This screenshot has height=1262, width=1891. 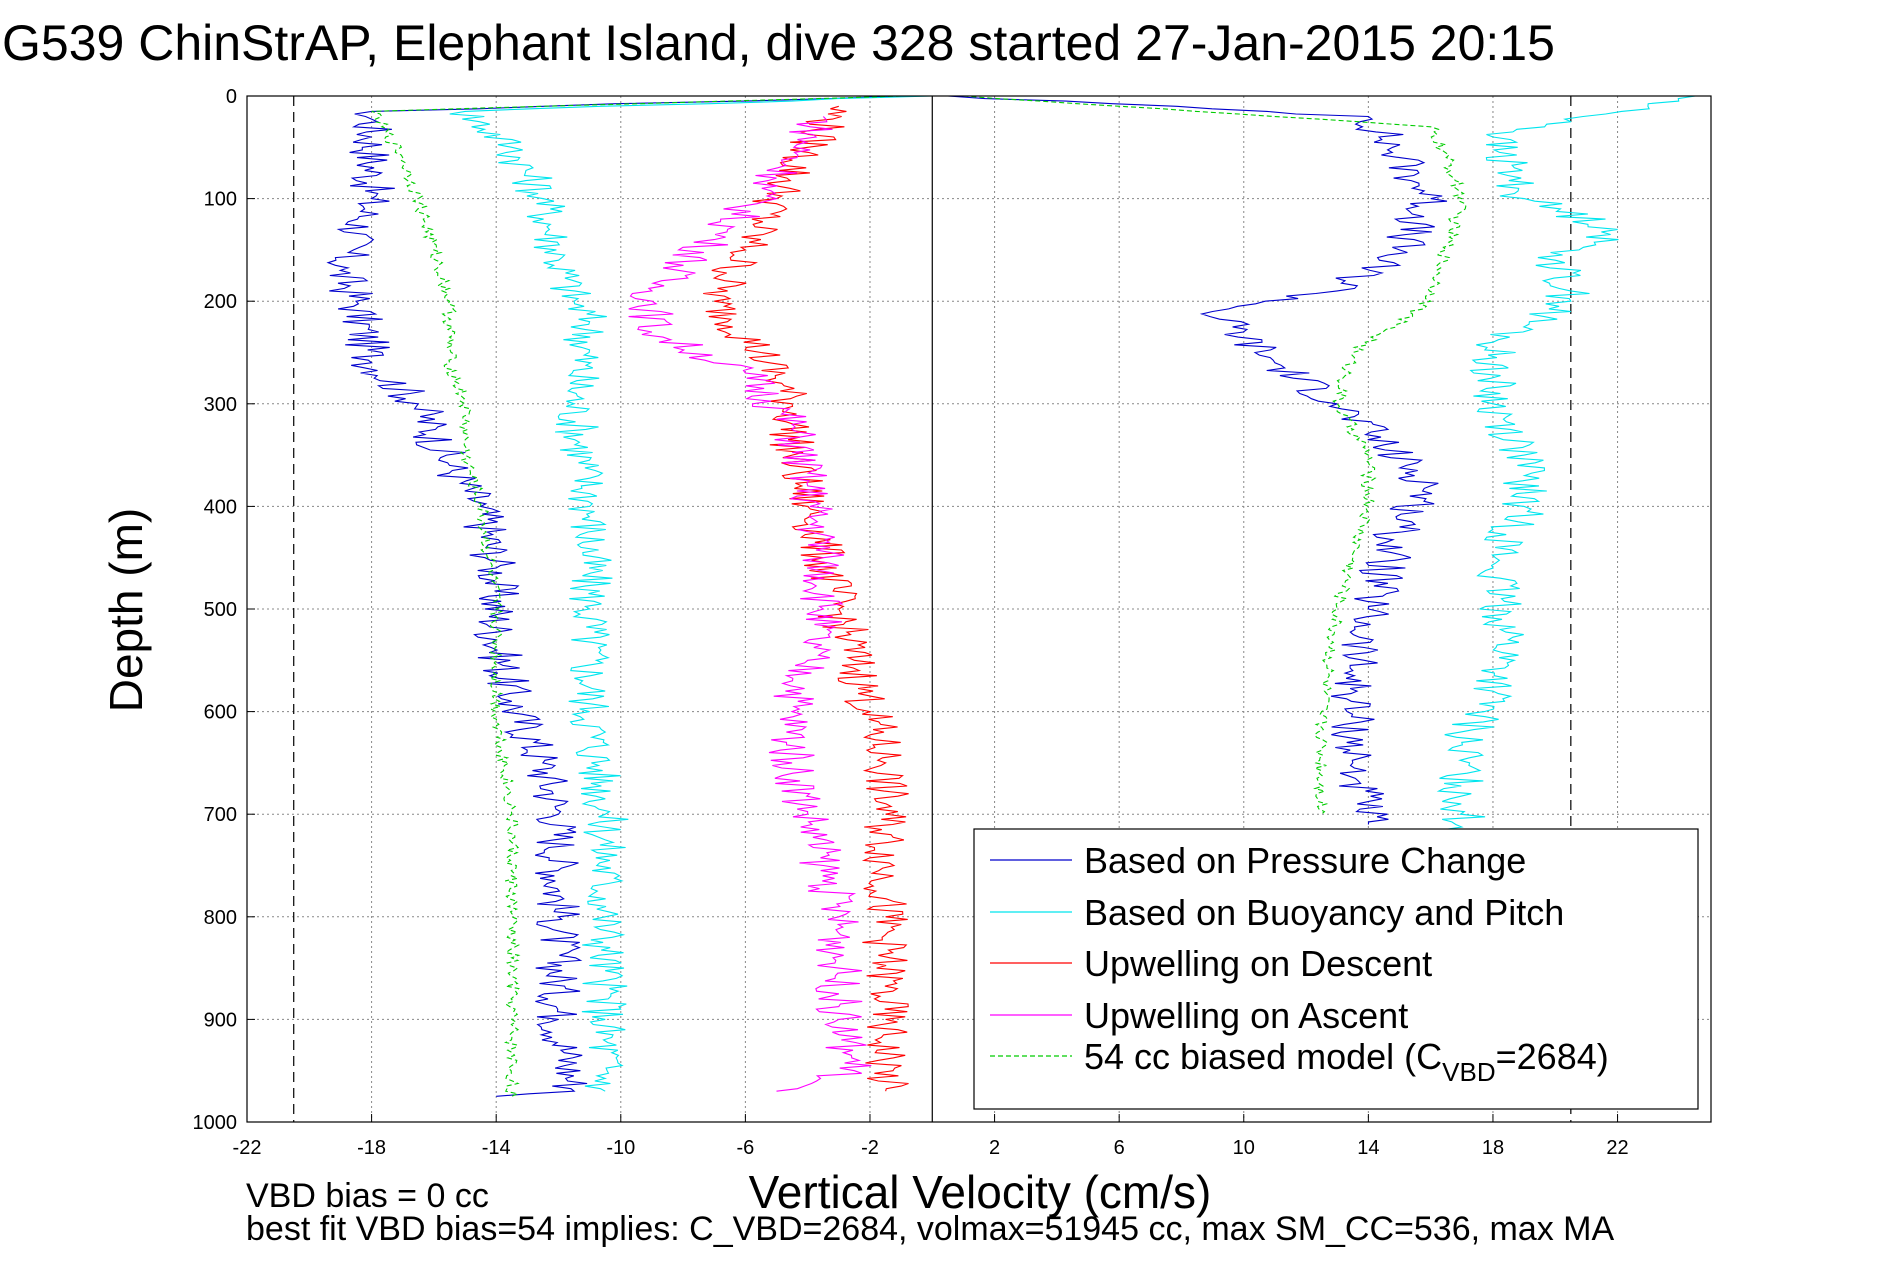 I want to click on legend-label: Upwelling on Ascent, so click(x=1246, y=1015).